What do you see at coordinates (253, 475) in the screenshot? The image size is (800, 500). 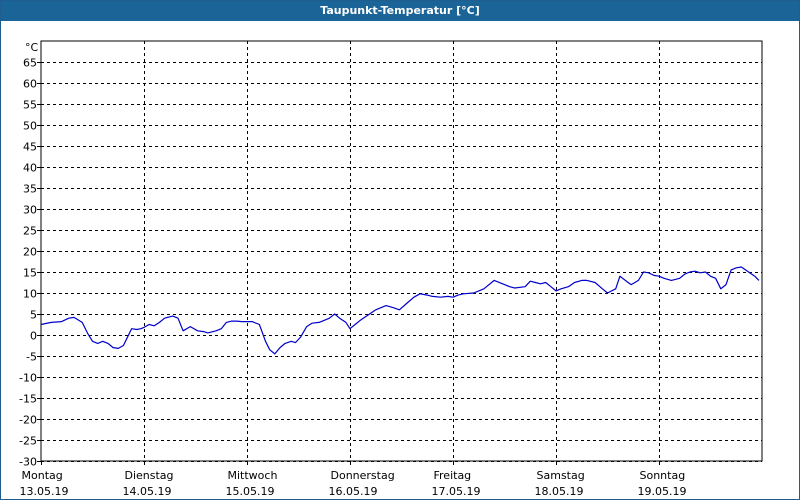 I see `x-tick-day-label: Mittwoch` at bounding box center [253, 475].